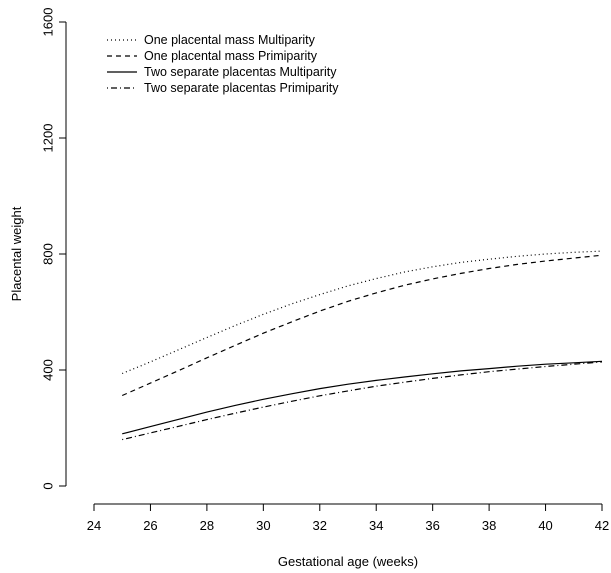  What do you see at coordinates (38, 249) in the screenshot?
I see `y-axis: 0 400 800 1200 1600 Placental weight` at bounding box center [38, 249].